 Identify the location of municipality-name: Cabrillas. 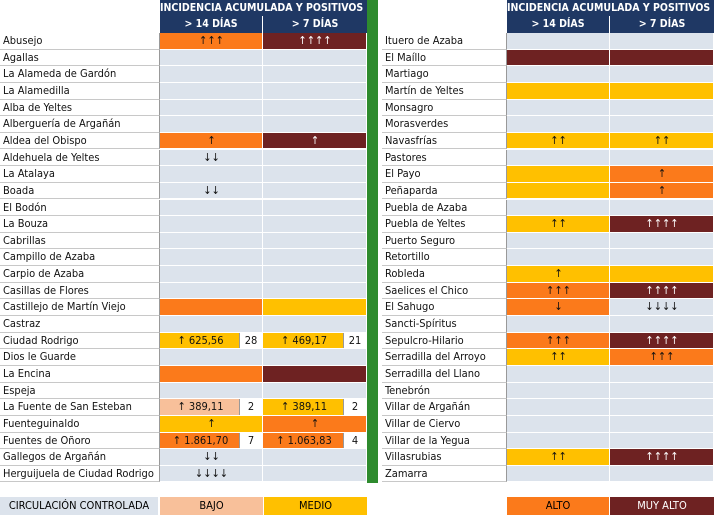
(80, 241).